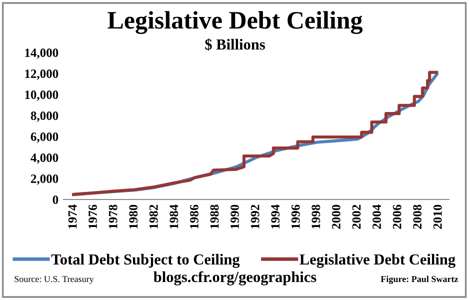 The height and width of the screenshot is (300, 470). Describe the element at coordinates (235, 22) in the screenshot. I see `chart-title: Legislative Debt Ceiling` at that location.